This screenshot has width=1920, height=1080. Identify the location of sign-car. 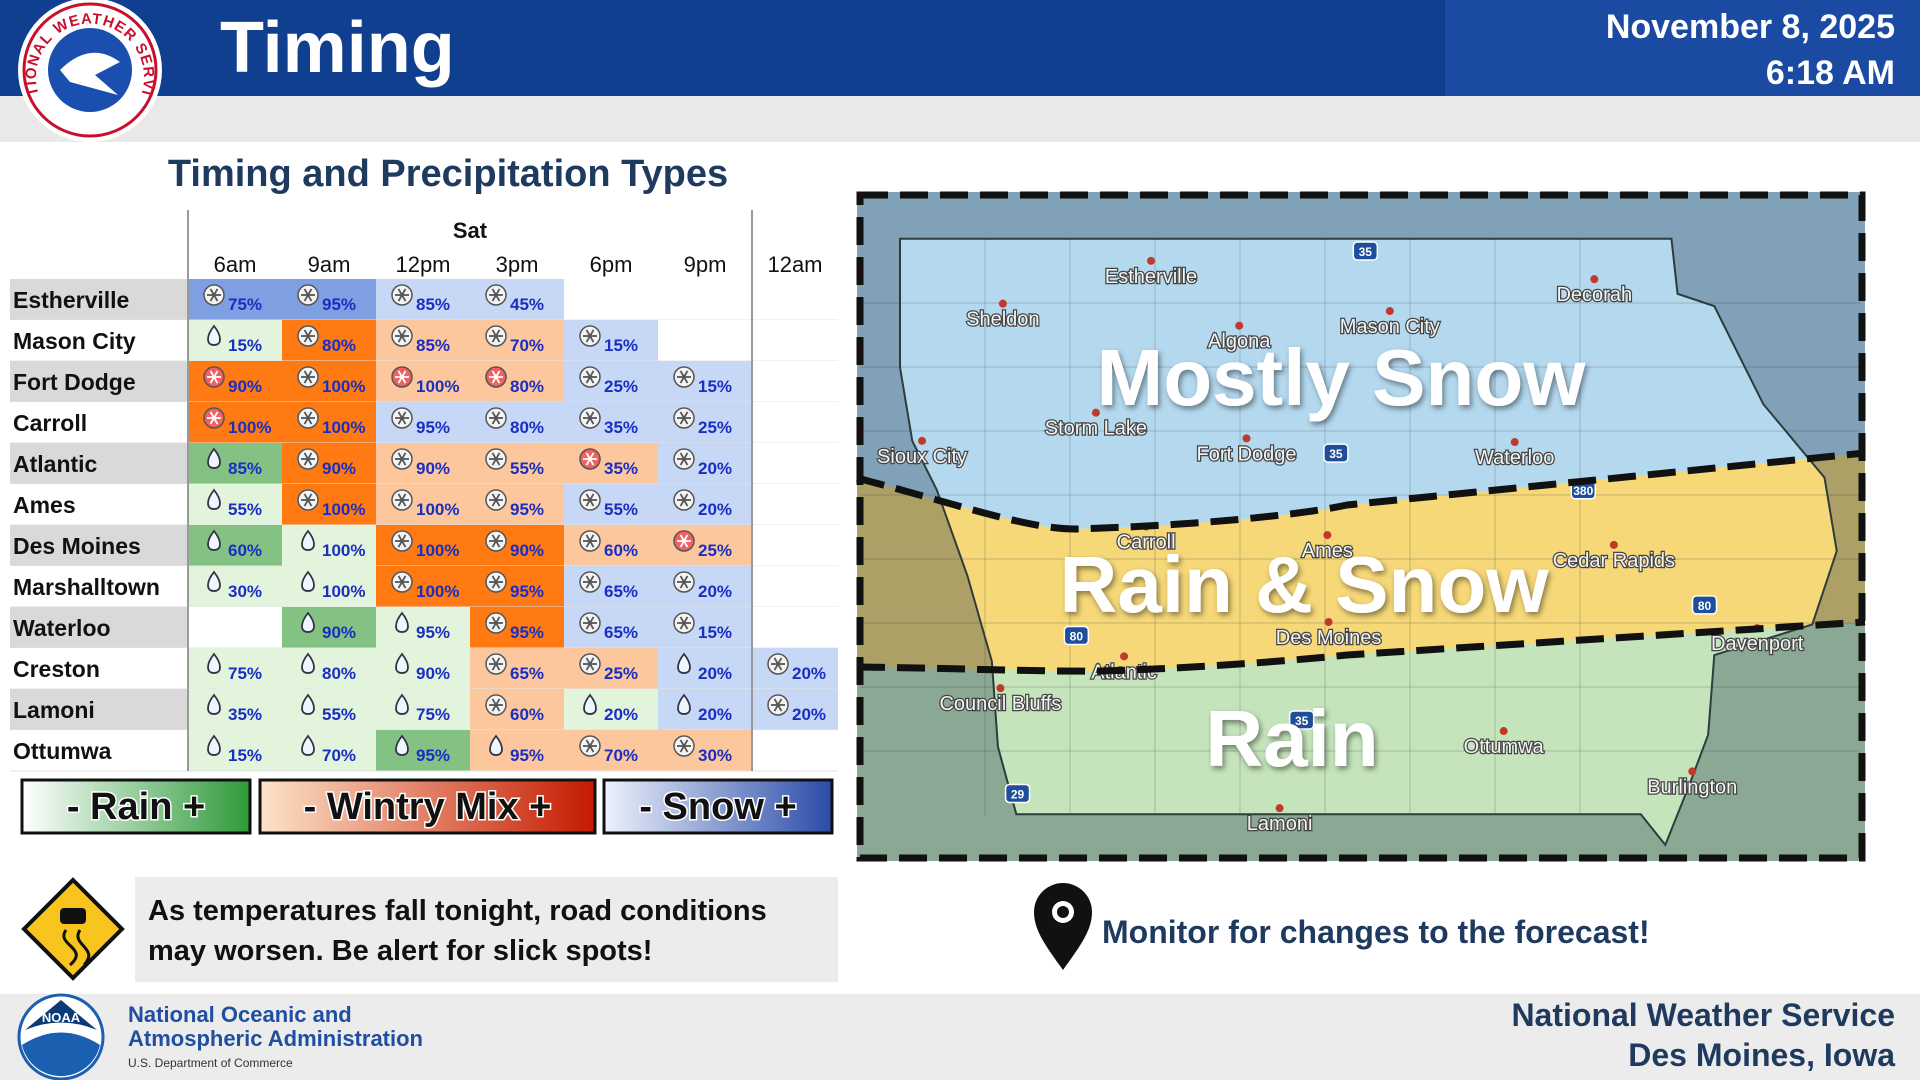
(73, 916).